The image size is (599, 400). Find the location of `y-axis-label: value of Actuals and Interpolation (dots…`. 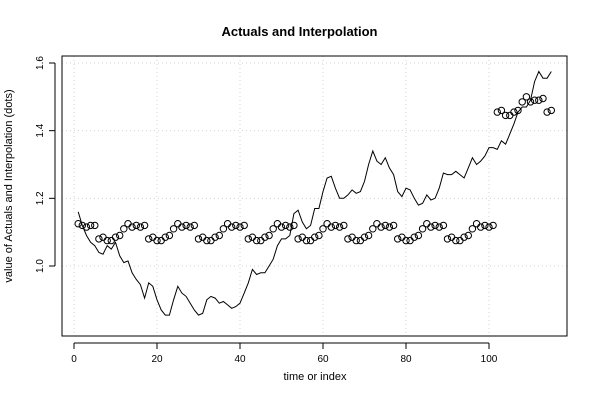

y-axis-label: value of Actuals and Interpolation (dots… is located at coordinates (9, 185).